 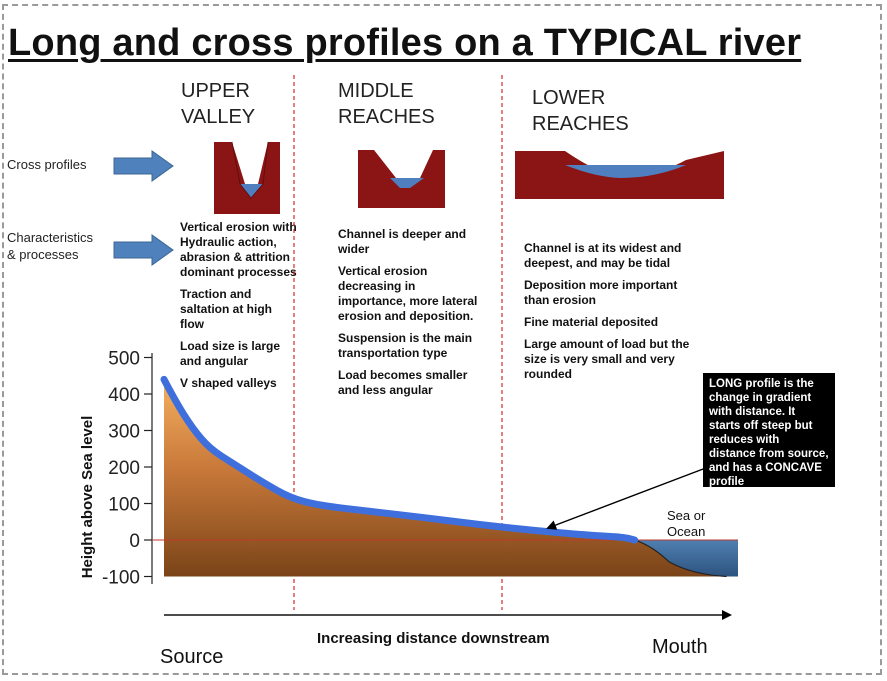 What do you see at coordinates (569, 98) in the screenshot?
I see `zone-lower-line1: LOWER` at bounding box center [569, 98].